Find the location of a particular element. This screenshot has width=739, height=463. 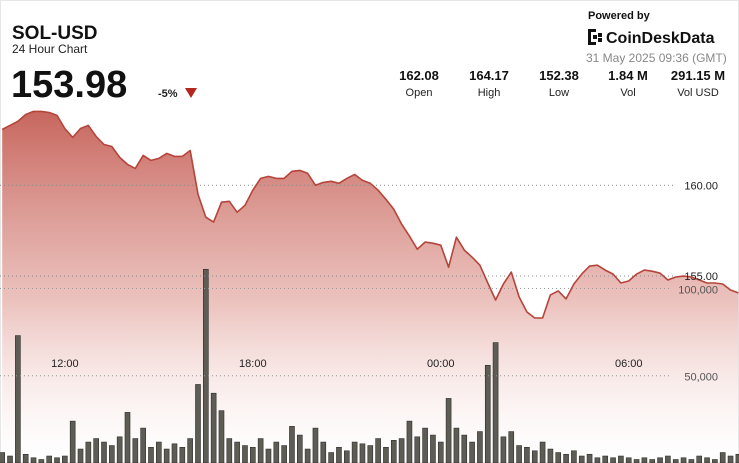

x-tick-label: 00:00 is located at coordinates (441, 364).